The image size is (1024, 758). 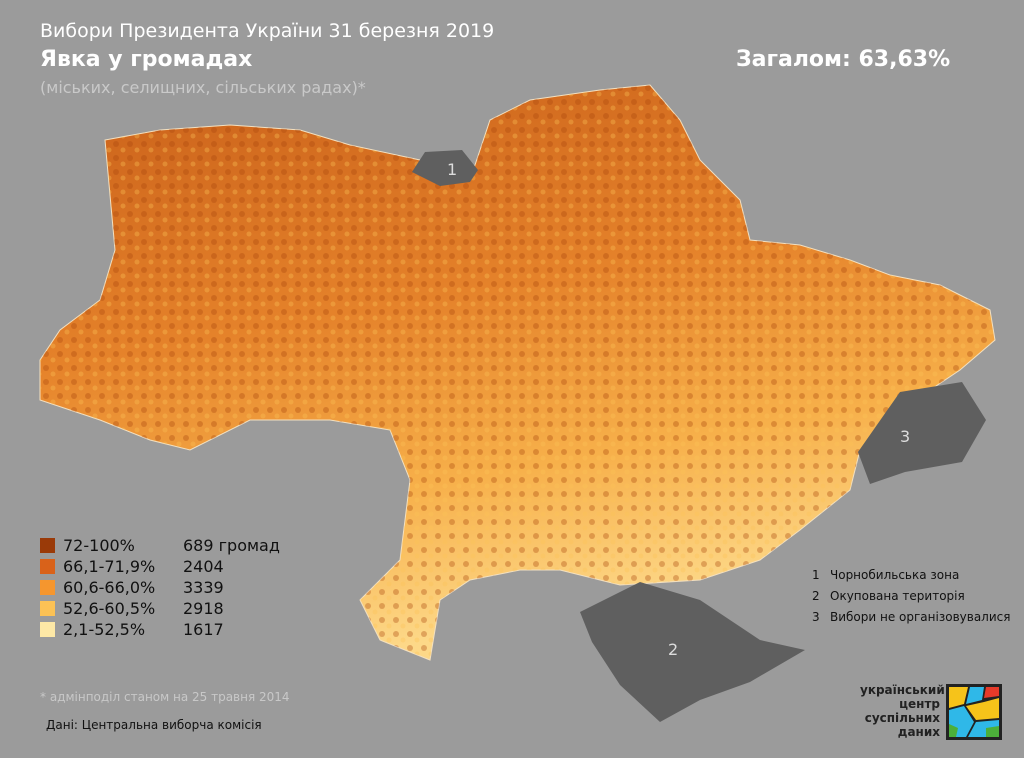 What do you see at coordinates (154, 725) in the screenshot?
I see `data-source: Дані: Центральна виборча комісія` at bounding box center [154, 725].